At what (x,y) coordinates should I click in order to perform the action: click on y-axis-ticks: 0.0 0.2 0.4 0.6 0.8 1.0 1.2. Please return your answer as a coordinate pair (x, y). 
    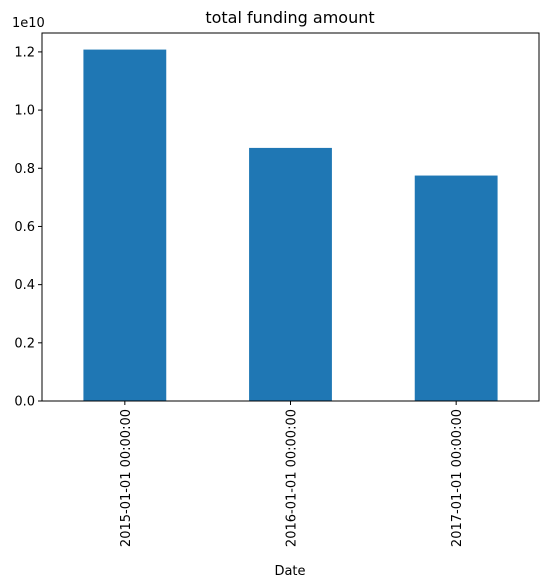
    Looking at the image, I should click on (28, 227).